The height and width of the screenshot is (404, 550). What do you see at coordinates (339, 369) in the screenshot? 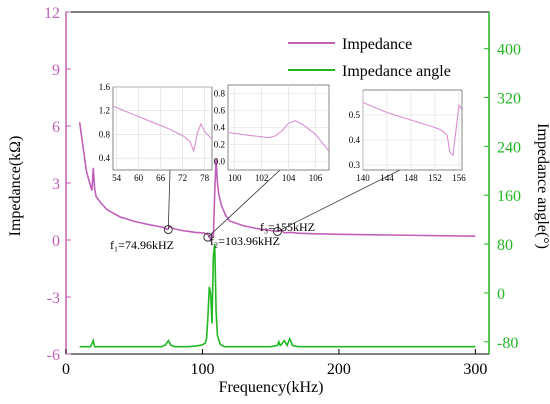
I see `x-tick-label: 200` at bounding box center [339, 369].